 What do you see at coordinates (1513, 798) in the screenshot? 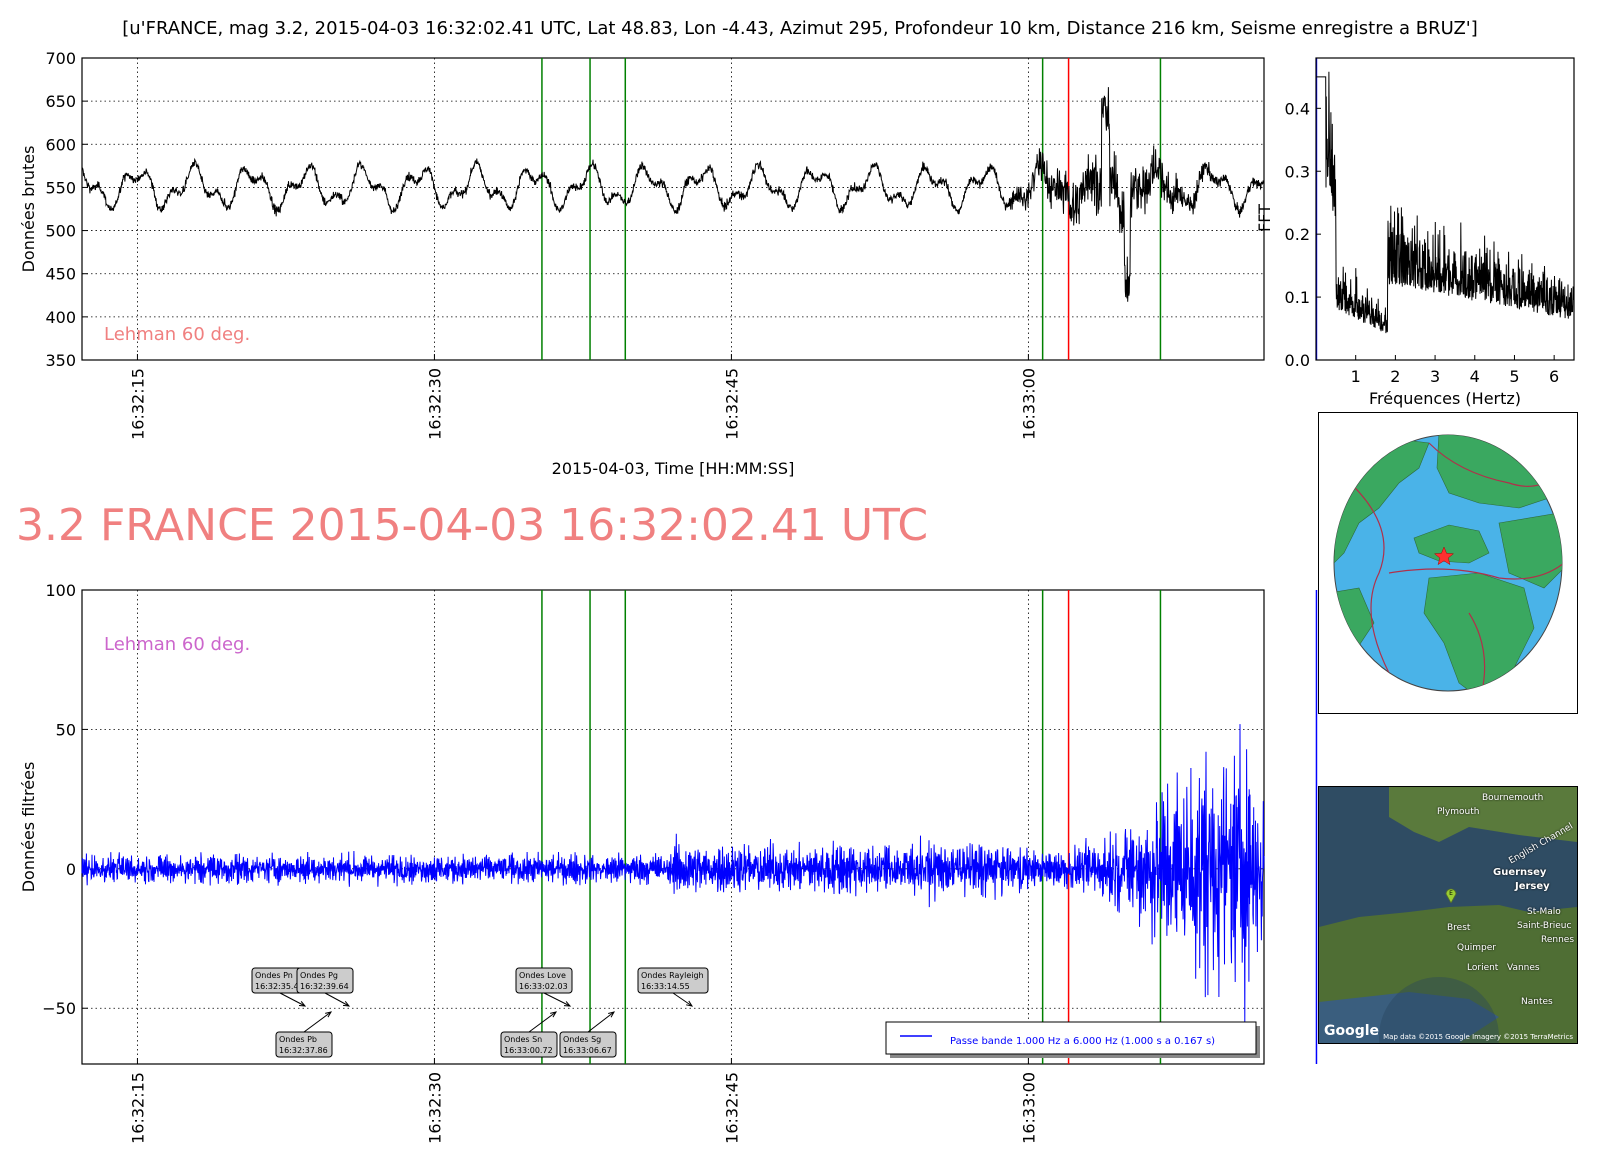
I see `map-label-bournemouth: Bournemouth` at bounding box center [1513, 798].